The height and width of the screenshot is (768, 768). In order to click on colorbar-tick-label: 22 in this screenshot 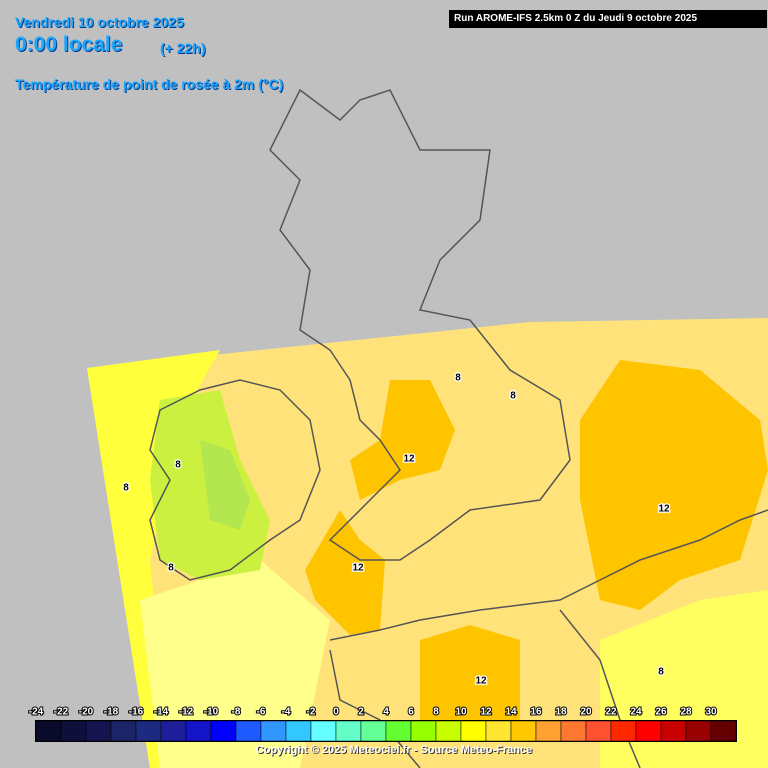, I will do `click(611, 712)`.